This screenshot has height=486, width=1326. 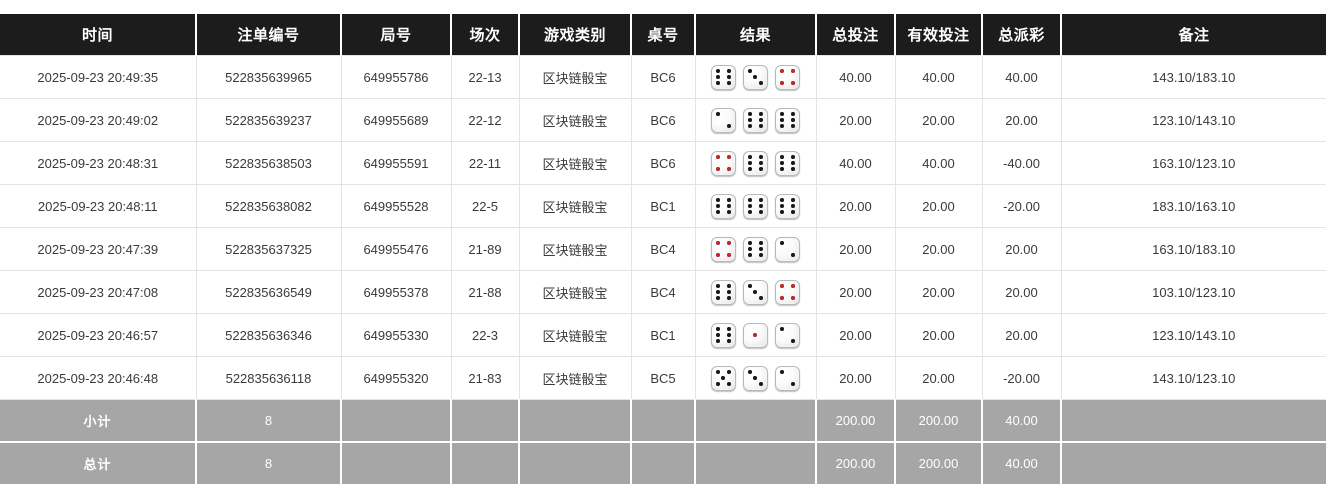 I want to click on column-header-valid_bet: 有效投注, so click(x=939, y=35).